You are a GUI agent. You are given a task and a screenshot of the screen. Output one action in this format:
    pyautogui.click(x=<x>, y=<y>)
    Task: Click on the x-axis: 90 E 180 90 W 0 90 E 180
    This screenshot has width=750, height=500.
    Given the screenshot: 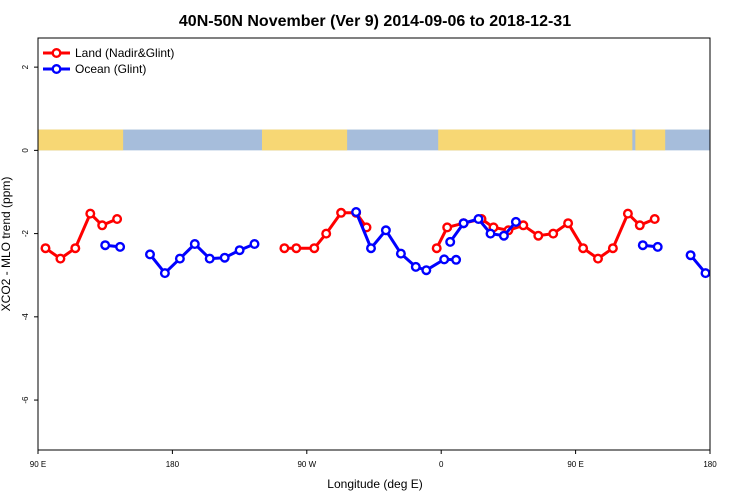 What is the action you would take?
    pyautogui.click(x=373, y=459)
    